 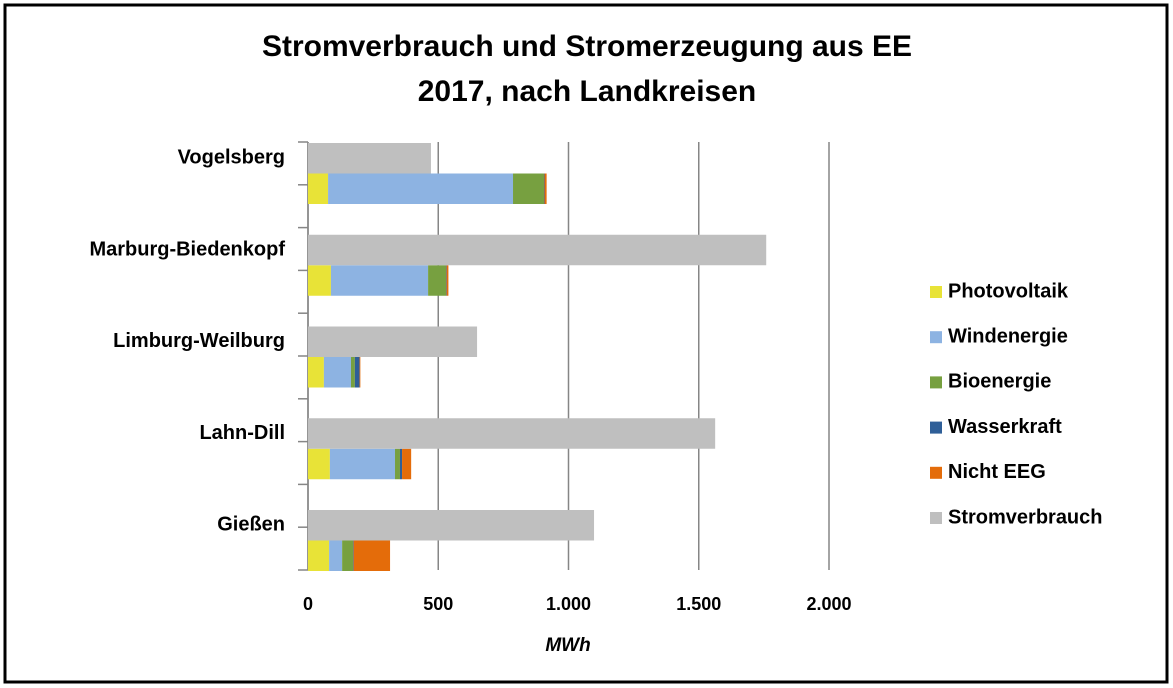 I want to click on x-tick-label: 500, so click(x=438, y=604).